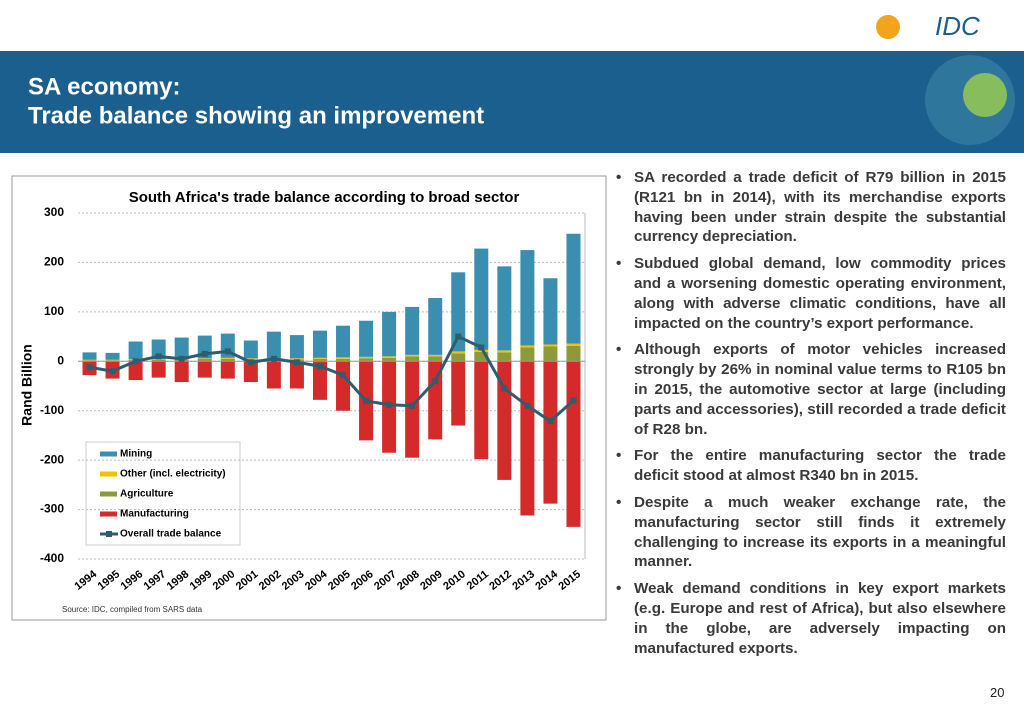 This screenshot has width=1024, height=709. What do you see at coordinates (332, 378) in the screenshot?
I see `line` at bounding box center [332, 378].